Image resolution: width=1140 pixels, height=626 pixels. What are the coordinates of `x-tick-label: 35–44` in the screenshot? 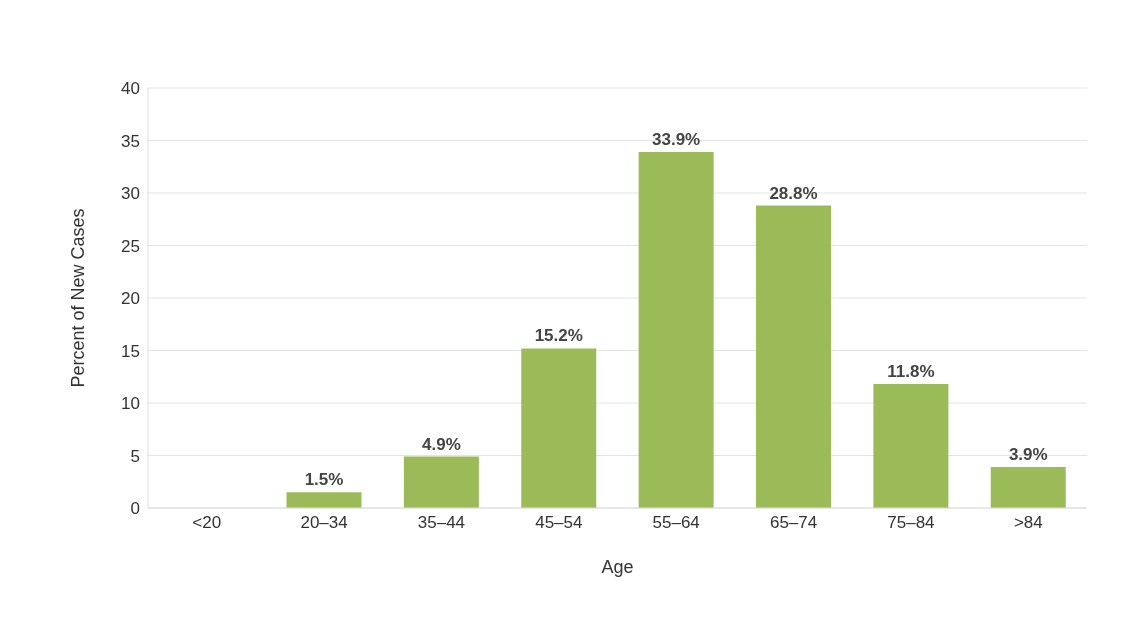 It's located at (441, 523).